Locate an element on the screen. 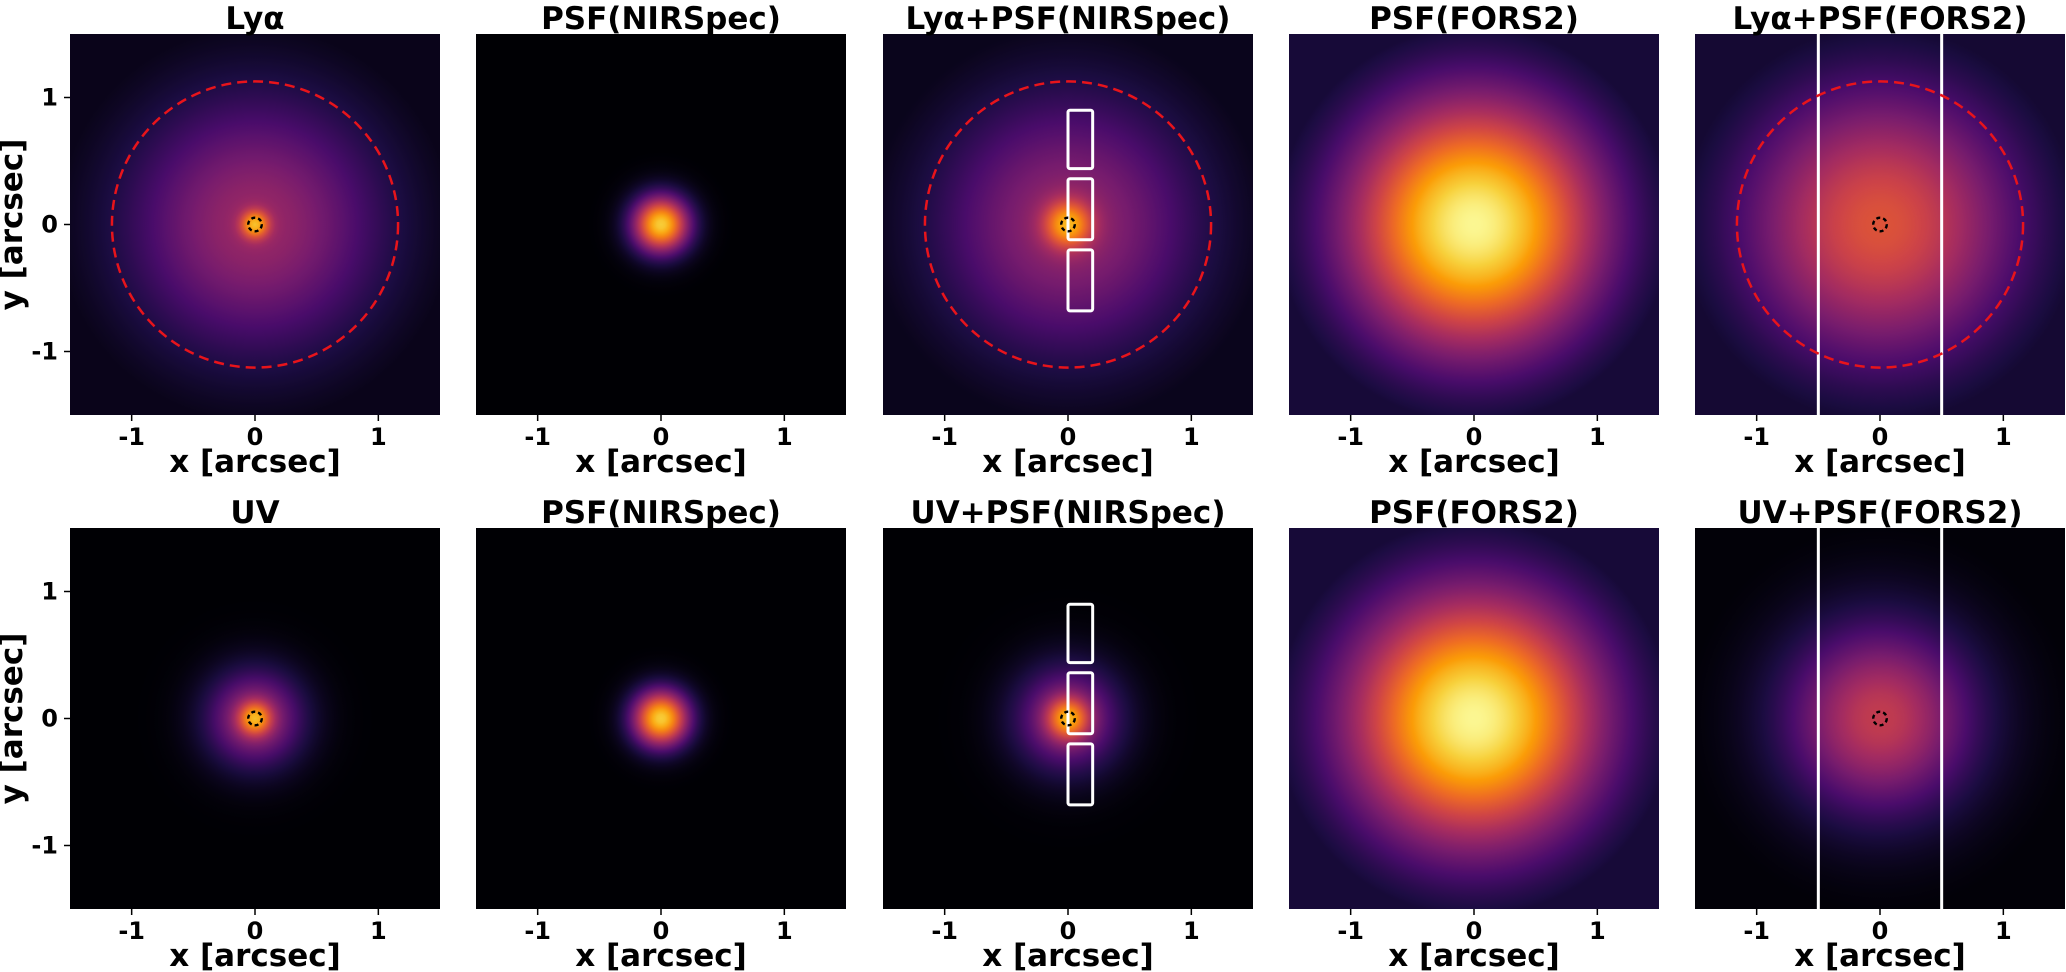 The height and width of the screenshot is (972, 2066). panel-title: Lyα+PSF(FORS2) is located at coordinates (1880, 19).